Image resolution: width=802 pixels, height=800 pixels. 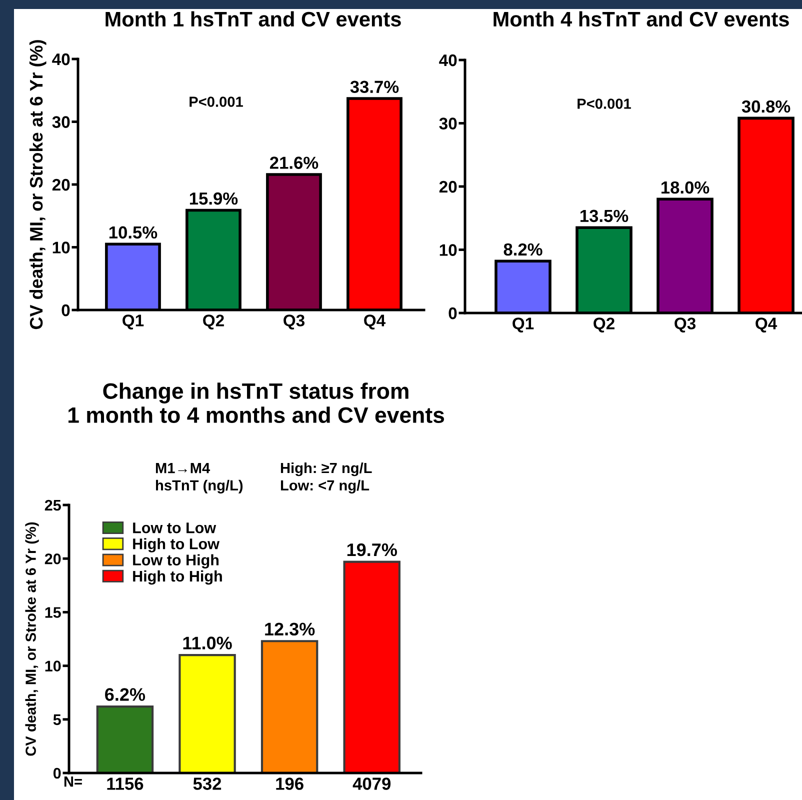 I want to click on text: M1→M4 hsTnT (ng/L), so click(x=199, y=478).